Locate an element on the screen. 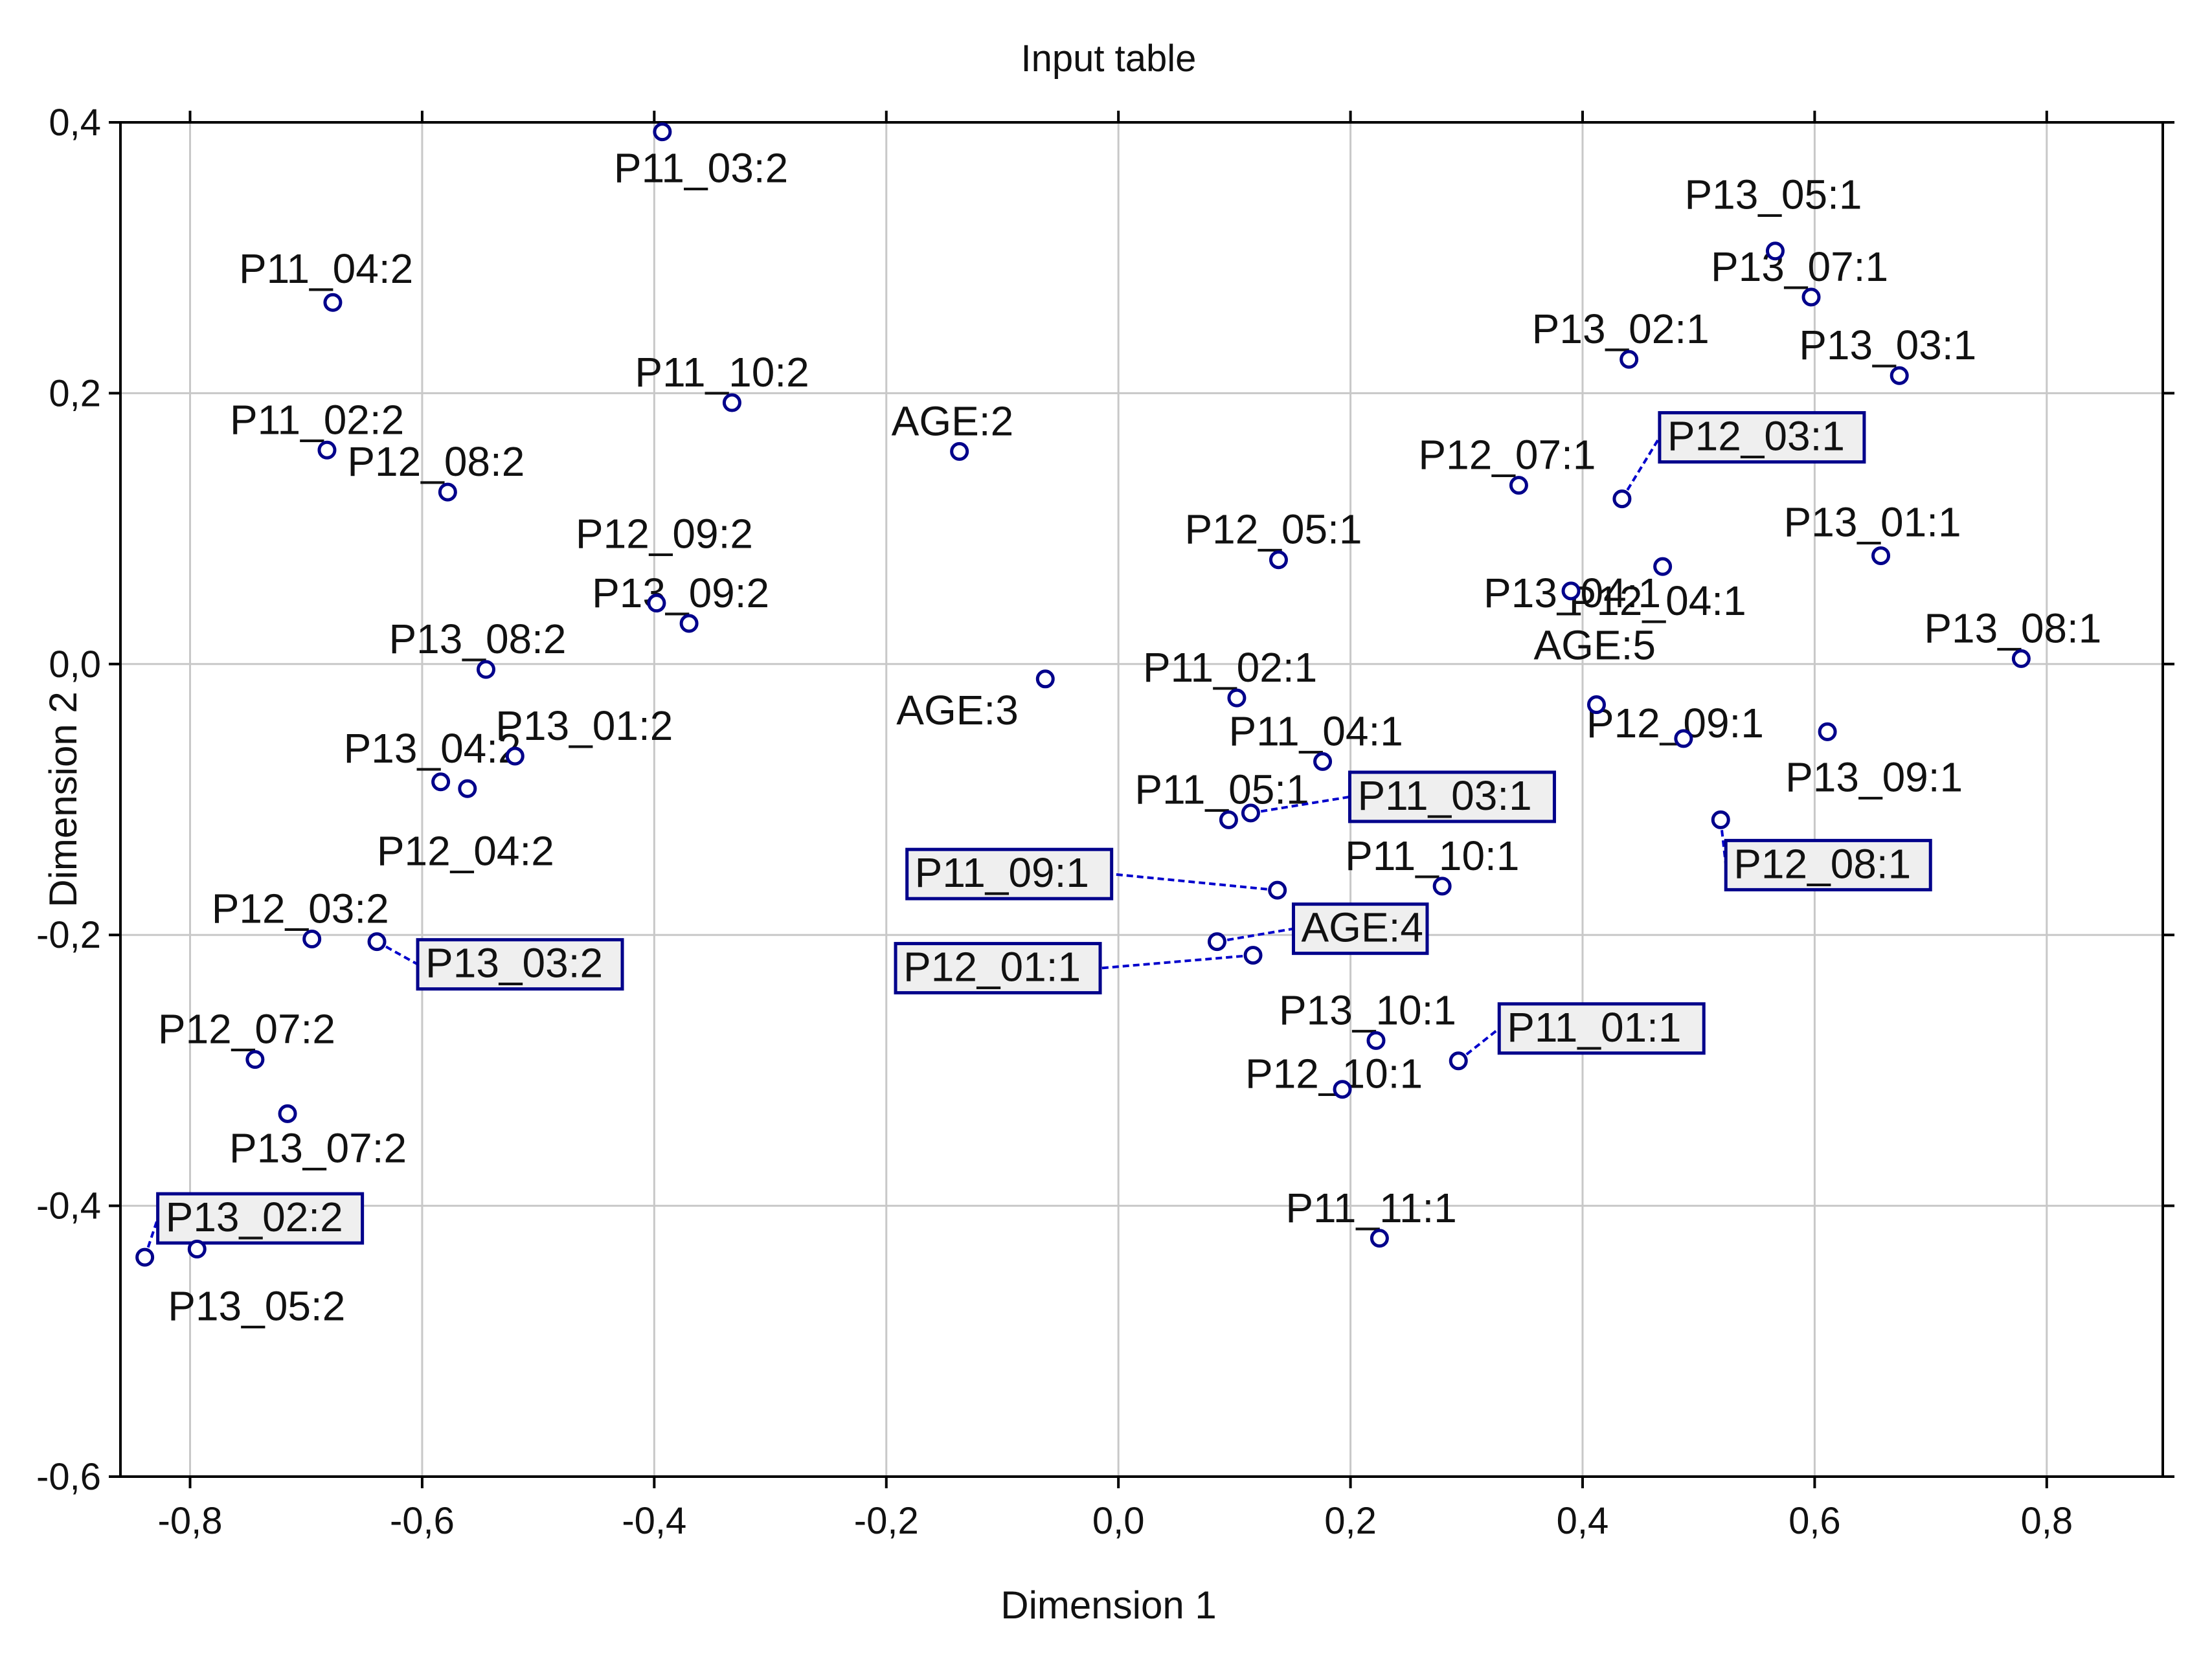 The height and width of the screenshot is (1665, 2212). point-label-p13-02-1: P13_02:1 is located at coordinates (1621, 329).